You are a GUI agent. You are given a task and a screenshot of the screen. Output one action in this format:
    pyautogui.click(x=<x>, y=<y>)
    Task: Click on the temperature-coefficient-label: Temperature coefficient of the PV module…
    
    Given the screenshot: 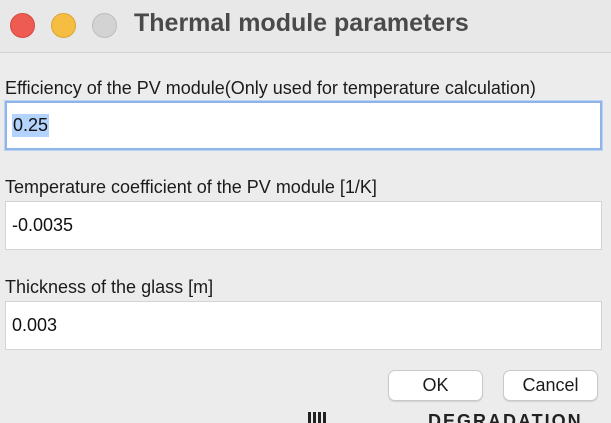 What is the action you would take?
    pyautogui.click(x=191, y=187)
    